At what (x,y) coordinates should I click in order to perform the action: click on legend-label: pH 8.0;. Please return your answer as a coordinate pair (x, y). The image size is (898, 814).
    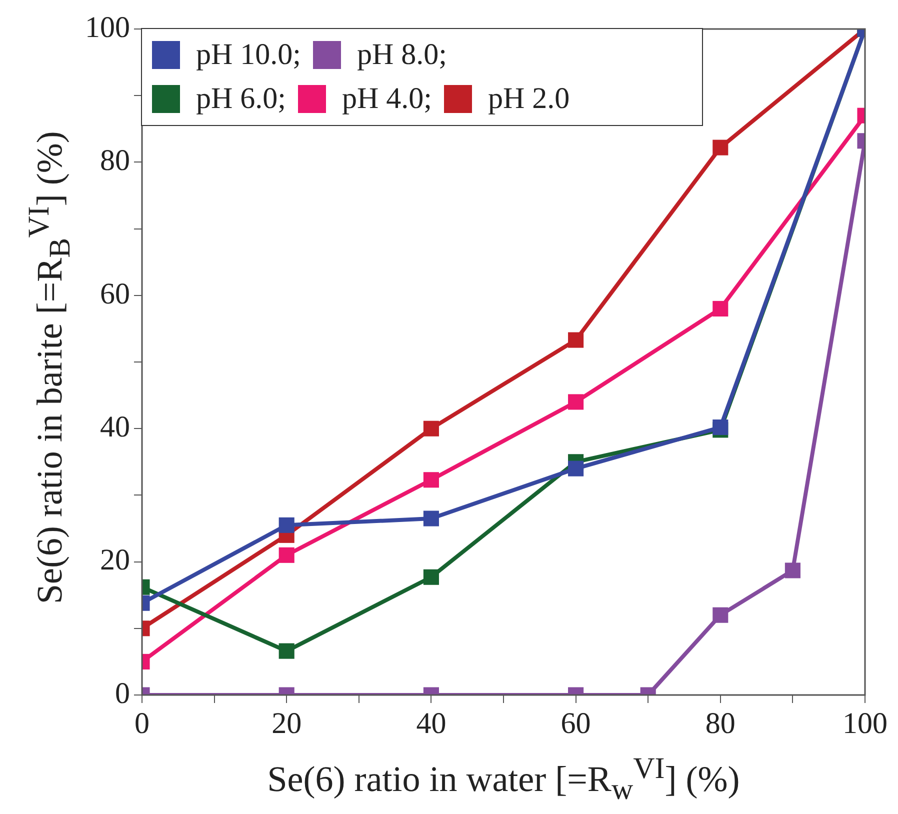
    Looking at the image, I should click on (402, 55).